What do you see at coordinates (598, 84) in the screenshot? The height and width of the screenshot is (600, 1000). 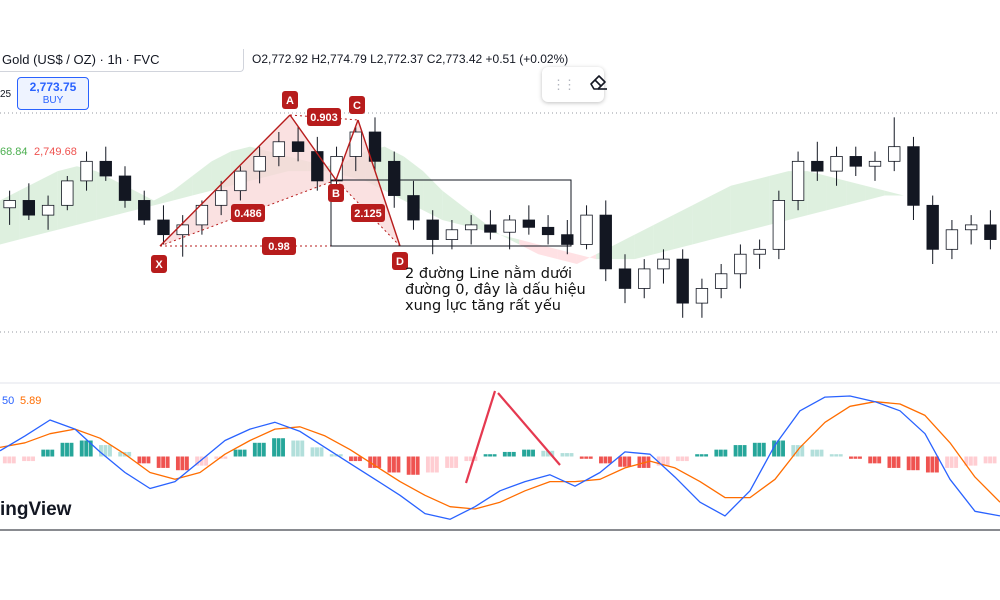 I see `eraser-icon` at bounding box center [598, 84].